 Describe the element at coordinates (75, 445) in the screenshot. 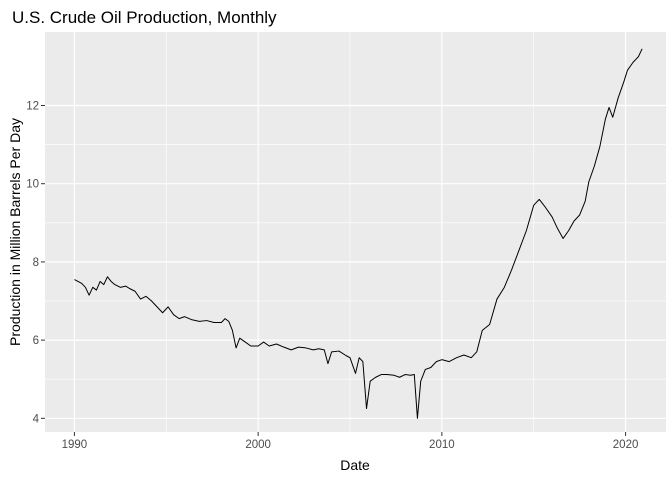

I see `x-tick-label: 1990` at that location.